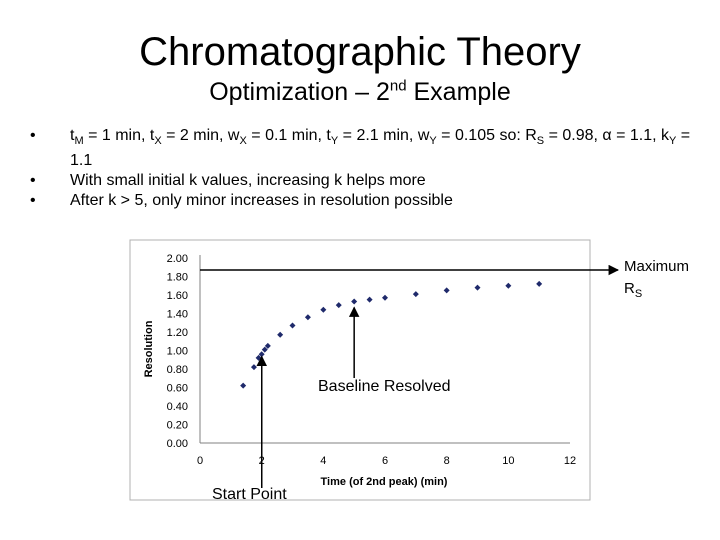 This screenshot has width=720, height=540. I want to click on bullet-text: t, so click(72, 135).